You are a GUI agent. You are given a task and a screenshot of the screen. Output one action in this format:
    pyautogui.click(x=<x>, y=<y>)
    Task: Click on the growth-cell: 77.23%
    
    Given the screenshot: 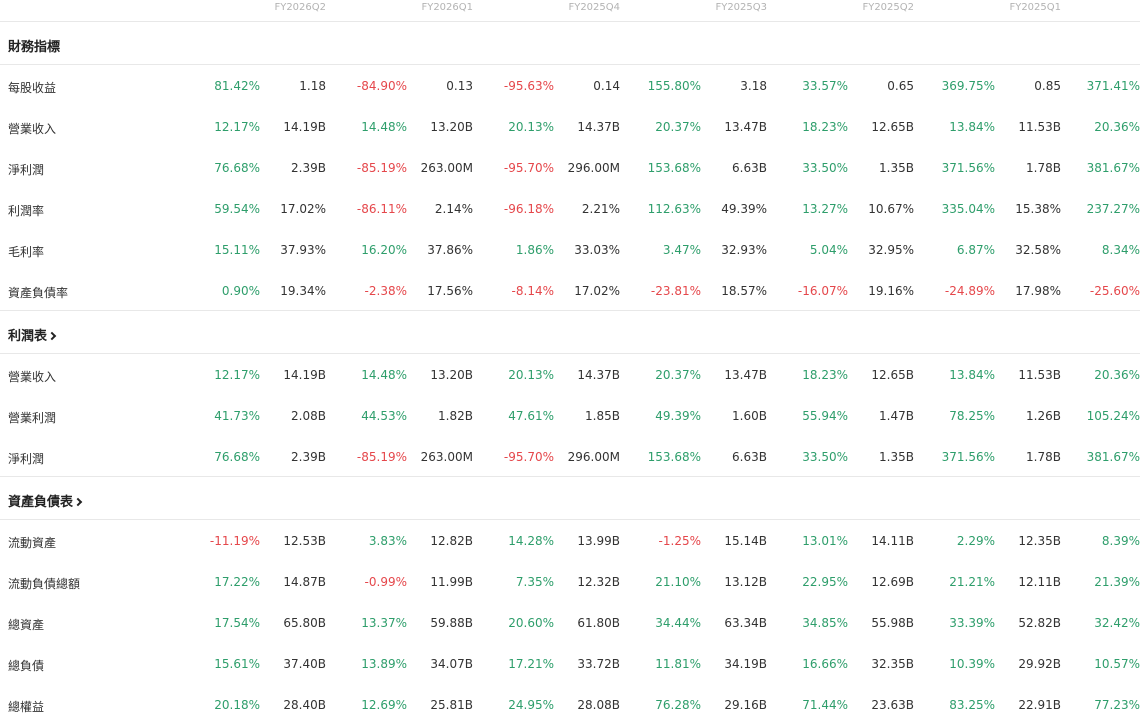 What is the action you would take?
    pyautogui.click(x=1117, y=705)
    